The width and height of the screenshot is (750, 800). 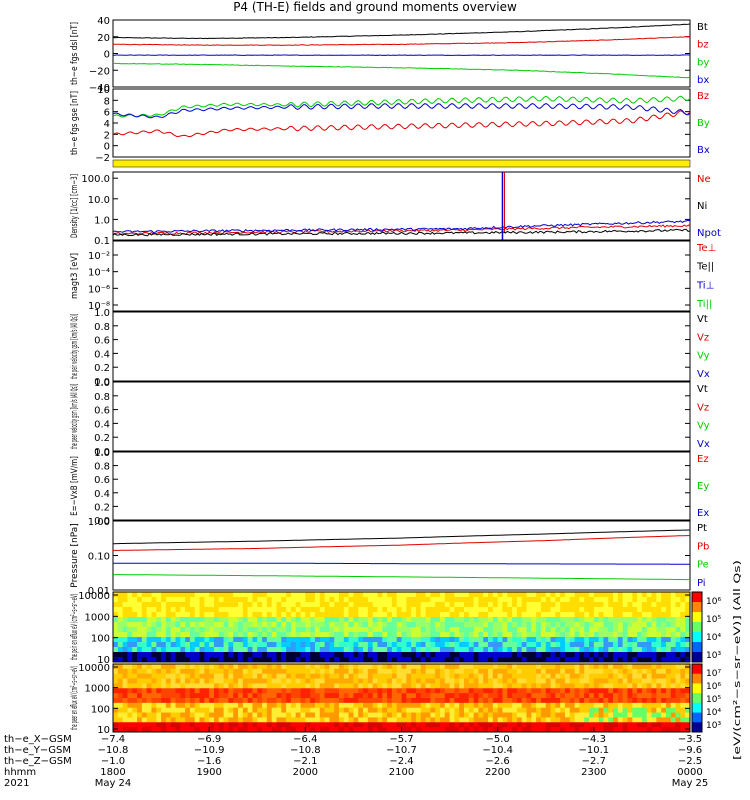 I want to click on colorbar-tick-label: 10³, so click(x=713, y=656).